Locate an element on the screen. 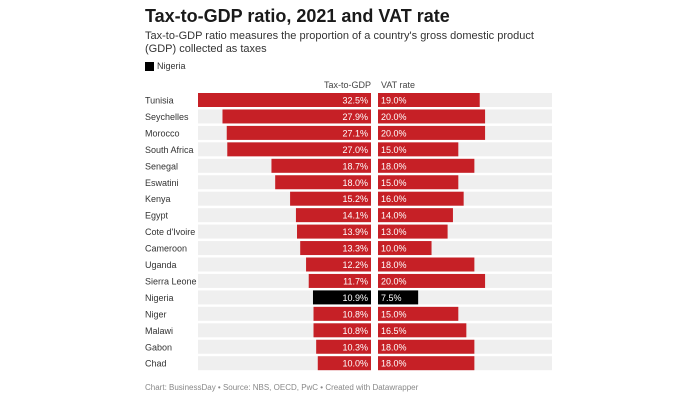 The image size is (700, 400). legend-label: Nigeria is located at coordinates (171, 66).